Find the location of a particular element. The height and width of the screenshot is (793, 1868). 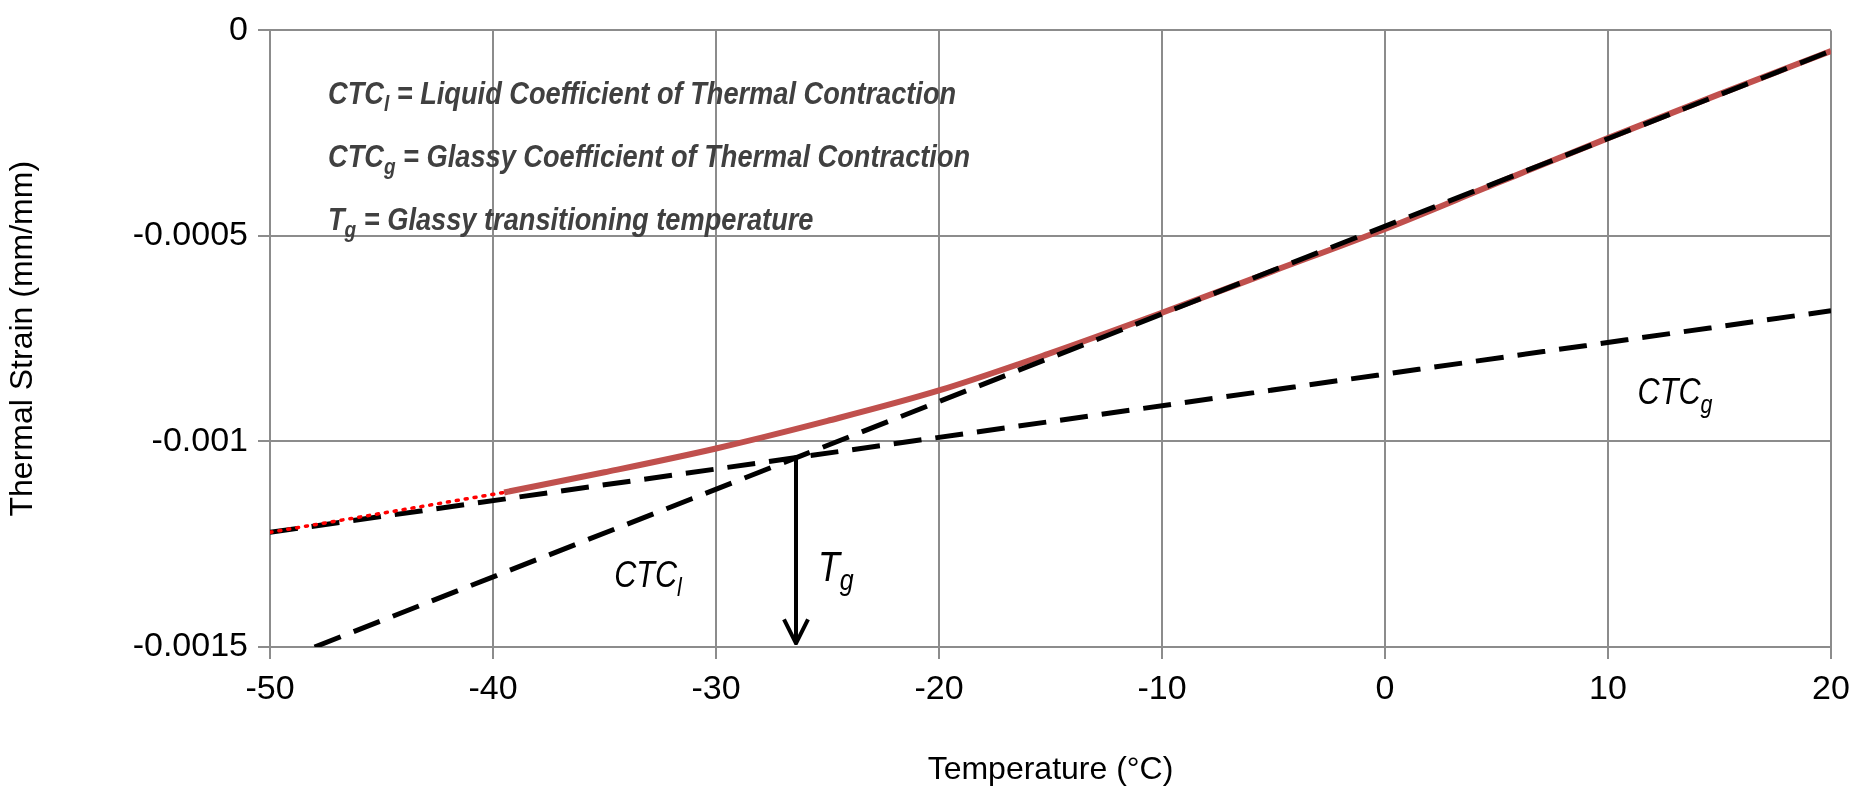

x-tick-label: -30 is located at coordinates (716, 686).